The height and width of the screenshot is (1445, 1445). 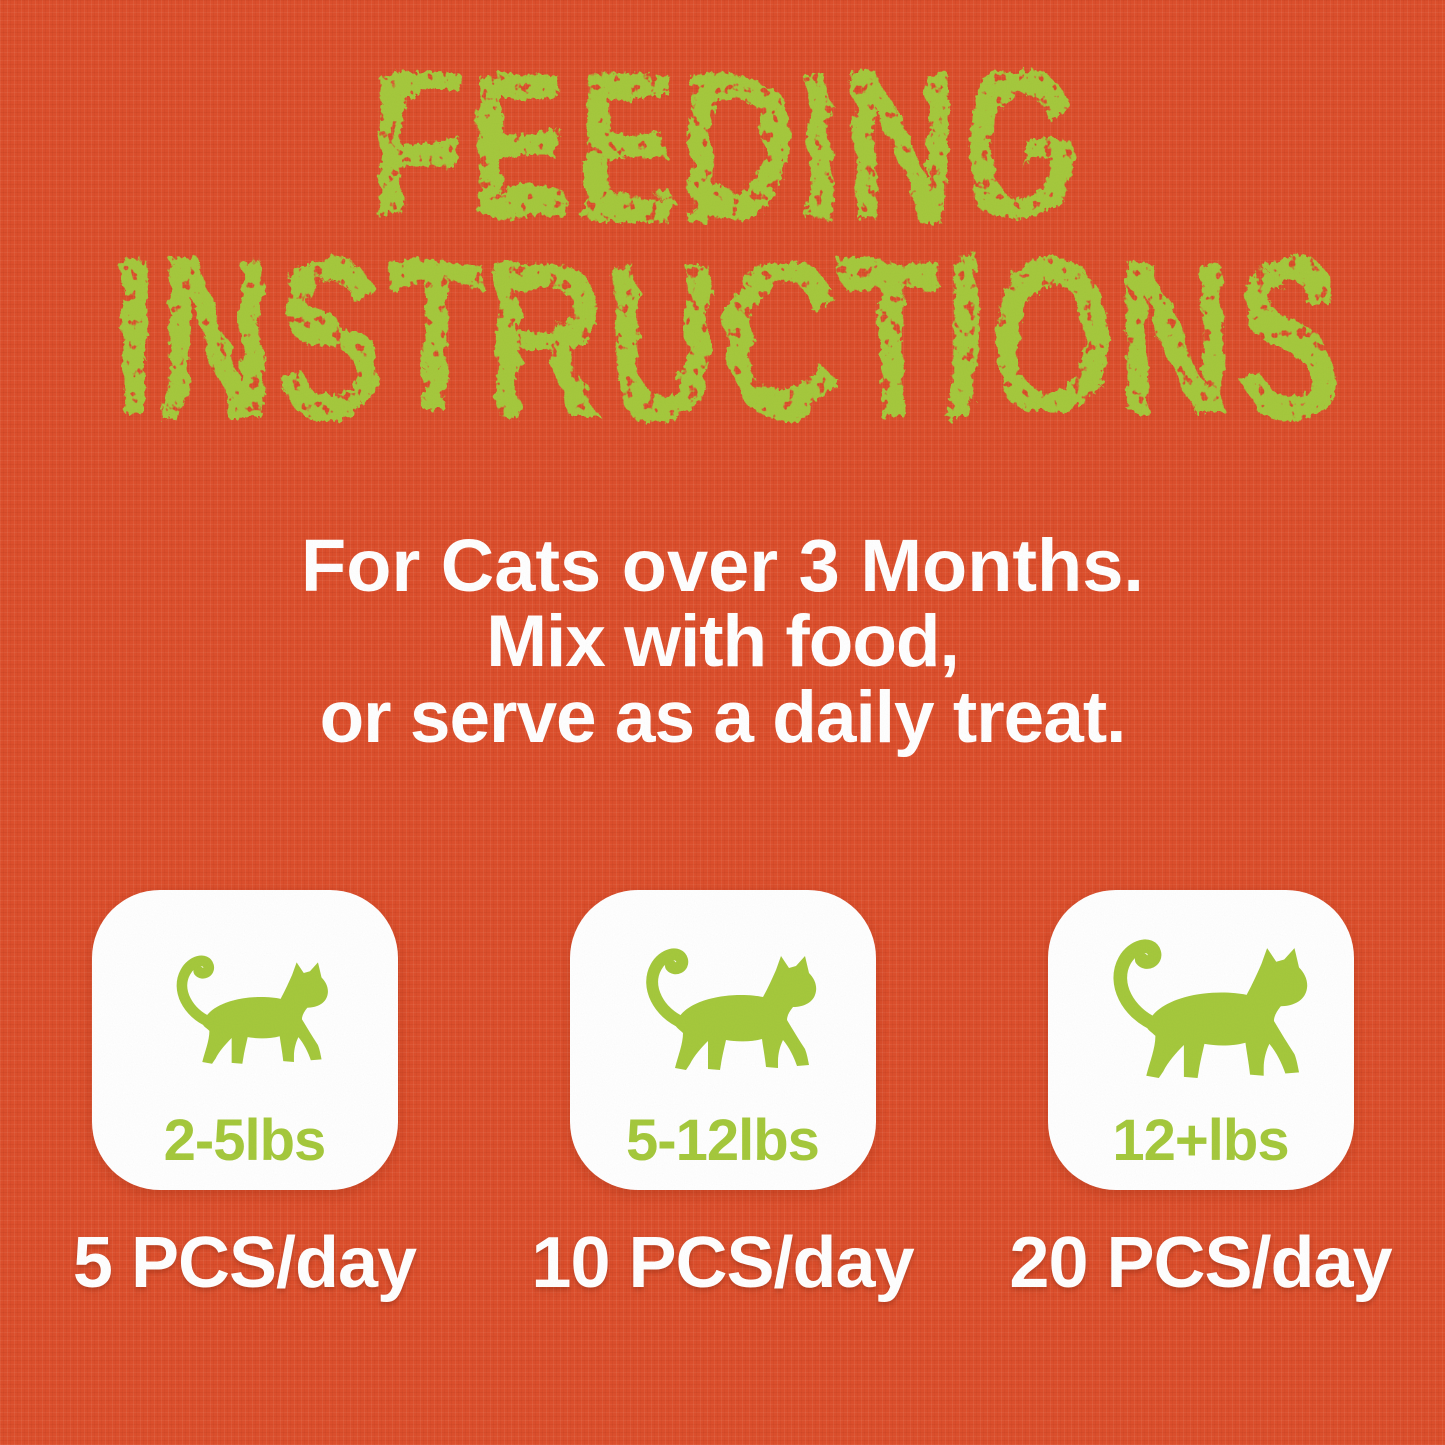 I want to click on cat-silhouette-small-icon, so click(x=245, y=1011).